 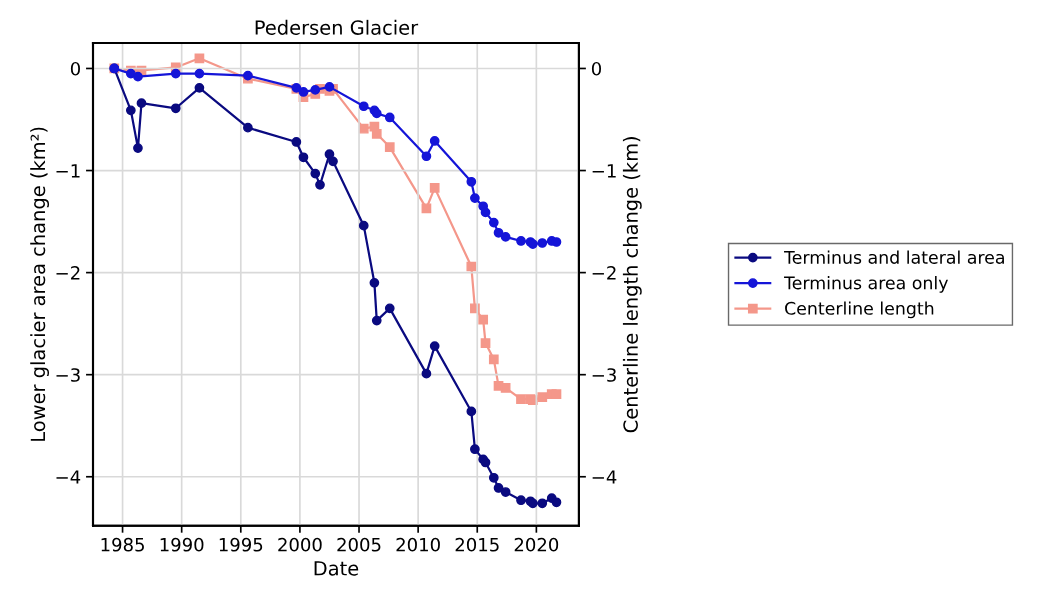 What do you see at coordinates (337, 27) in the screenshot?
I see `chart-title: Pedersen Glacier` at bounding box center [337, 27].